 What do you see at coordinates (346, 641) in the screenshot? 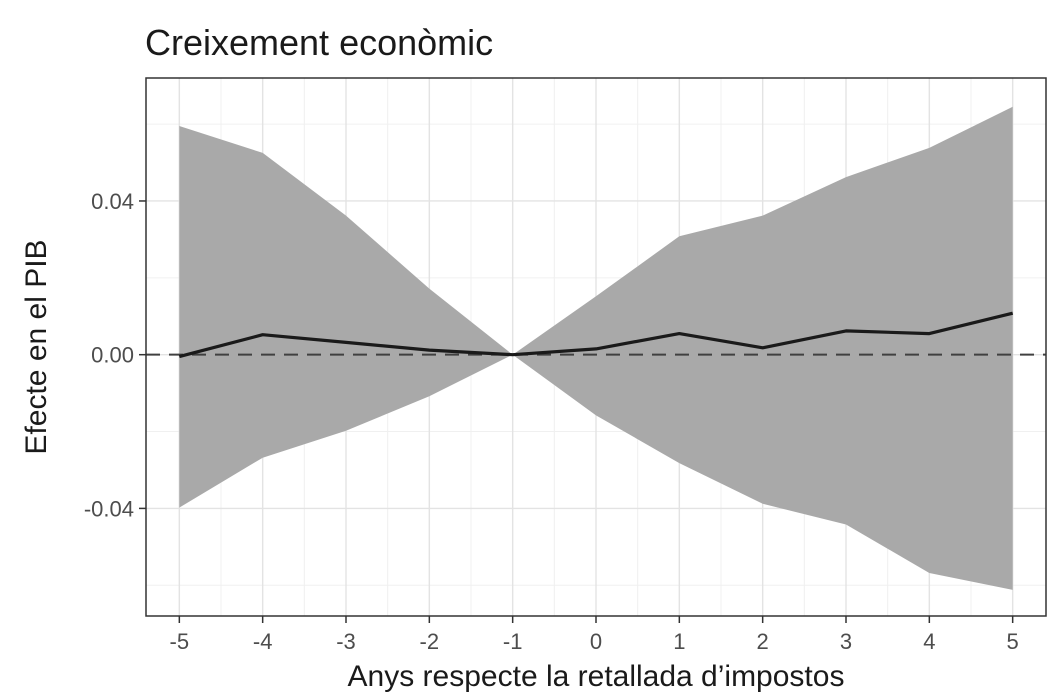
I see `x-tick-label: -3` at bounding box center [346, 641].